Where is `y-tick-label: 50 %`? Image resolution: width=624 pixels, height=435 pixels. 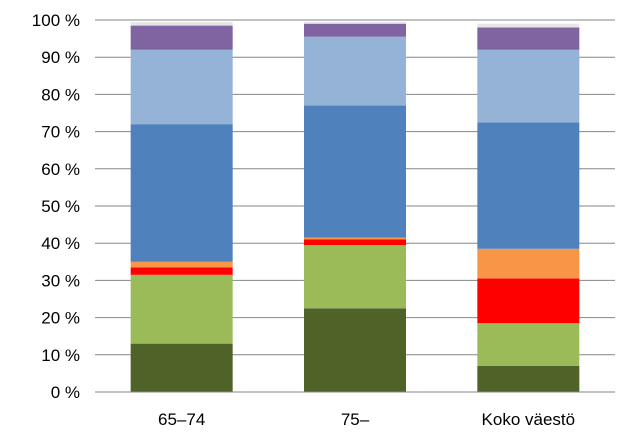
y-tick-label: 50 % is located at coordinates (60, 206).